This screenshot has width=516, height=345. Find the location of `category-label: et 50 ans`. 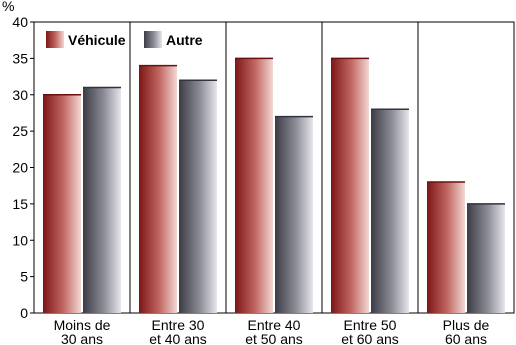

category-label: et 50 ans is located at coordinates (274, 338).